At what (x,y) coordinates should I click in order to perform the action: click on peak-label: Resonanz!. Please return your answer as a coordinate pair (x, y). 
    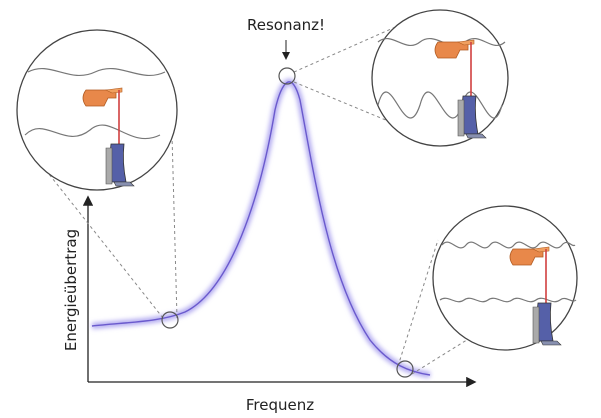
    Looking at the image, I should click on (286, 25).